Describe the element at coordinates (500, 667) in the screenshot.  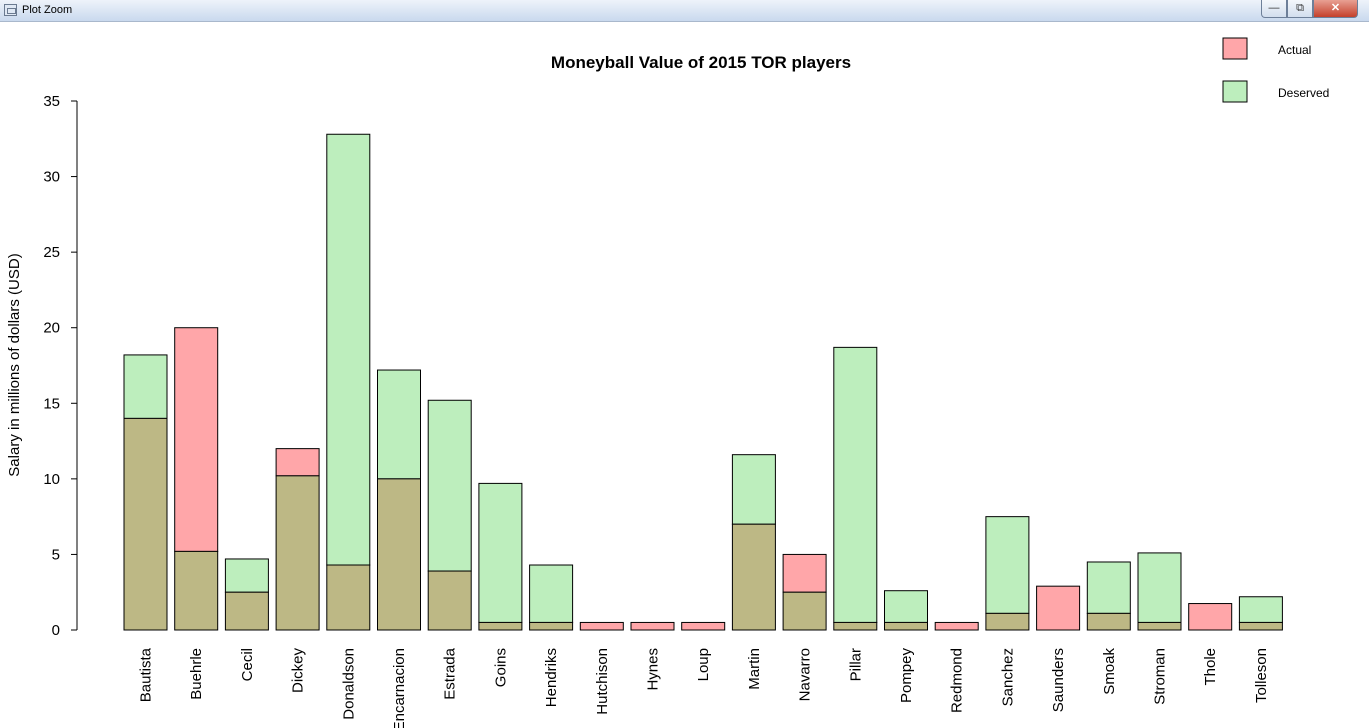
I see `x-tick-label: Goins` at that location.